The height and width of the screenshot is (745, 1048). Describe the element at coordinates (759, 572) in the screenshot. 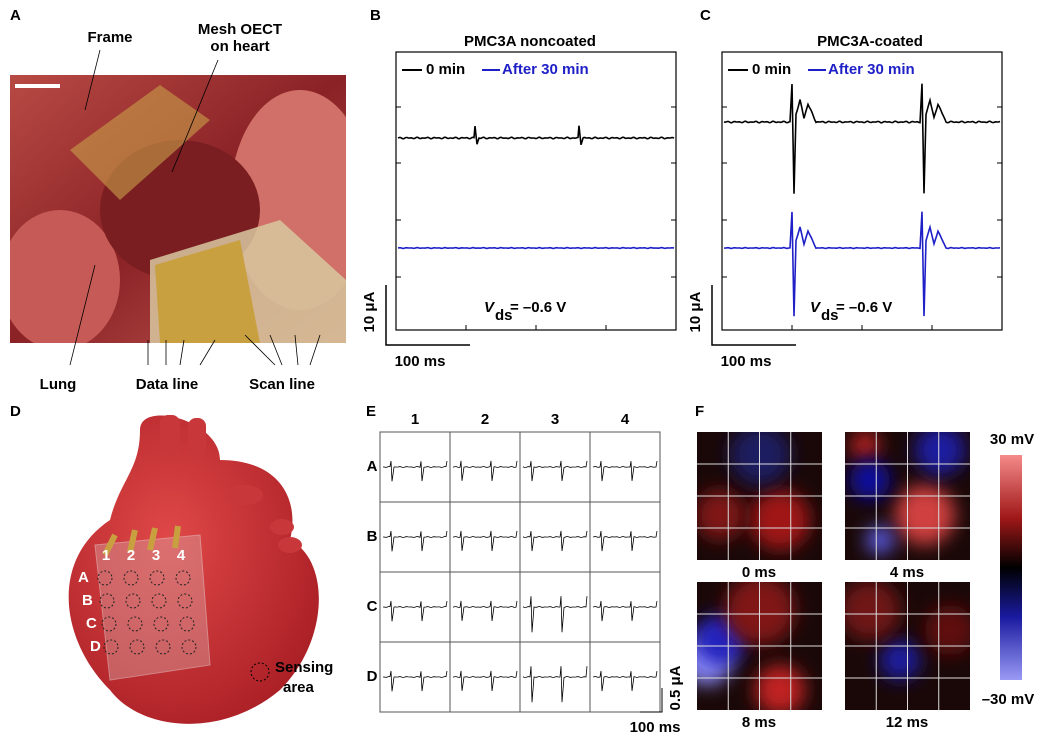

I see `map-label: 0 ms` at that location.